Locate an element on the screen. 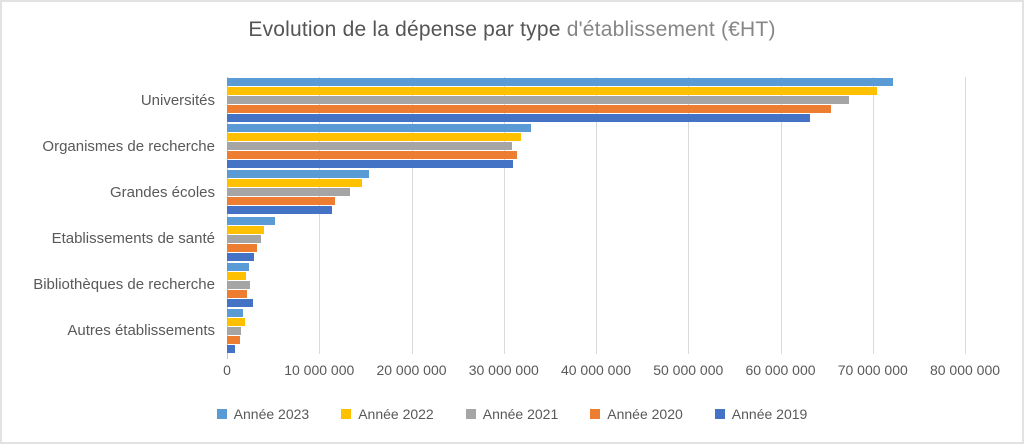 The image size is (1024, 444). category-label-universites: Universités is located at coordinates (177, 100).